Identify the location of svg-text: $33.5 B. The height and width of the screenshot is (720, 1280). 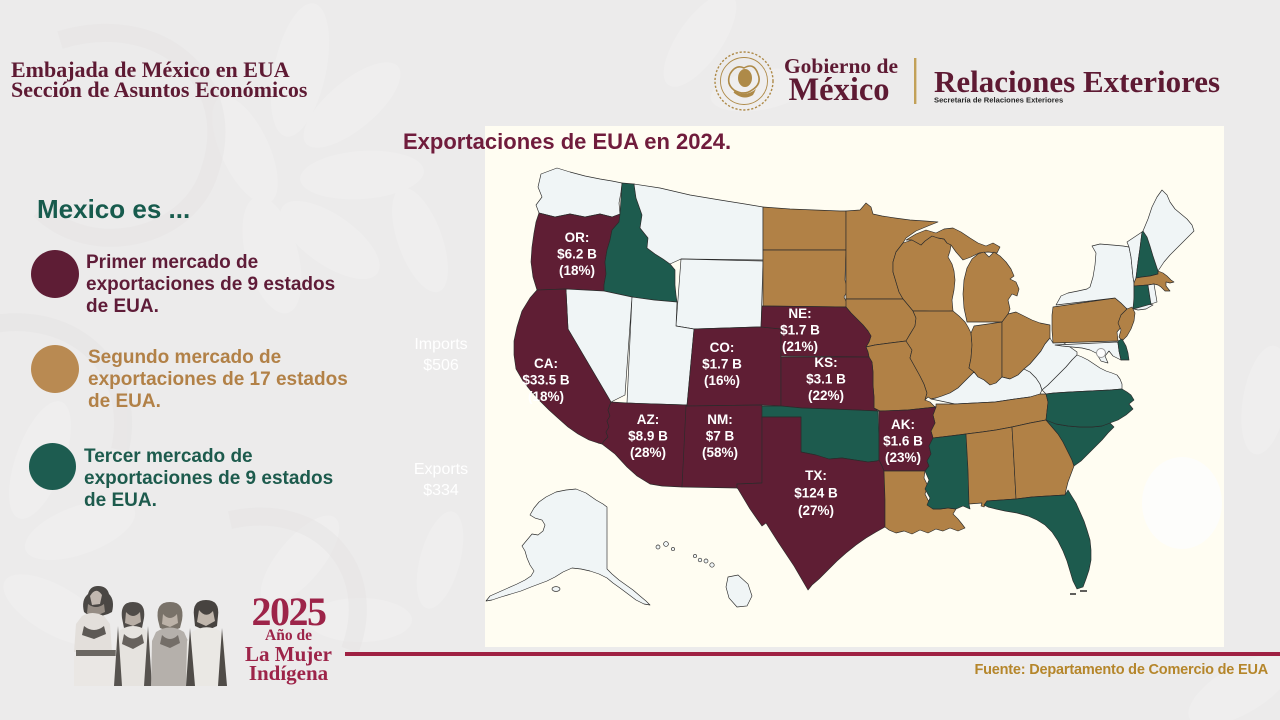
(546, 380).